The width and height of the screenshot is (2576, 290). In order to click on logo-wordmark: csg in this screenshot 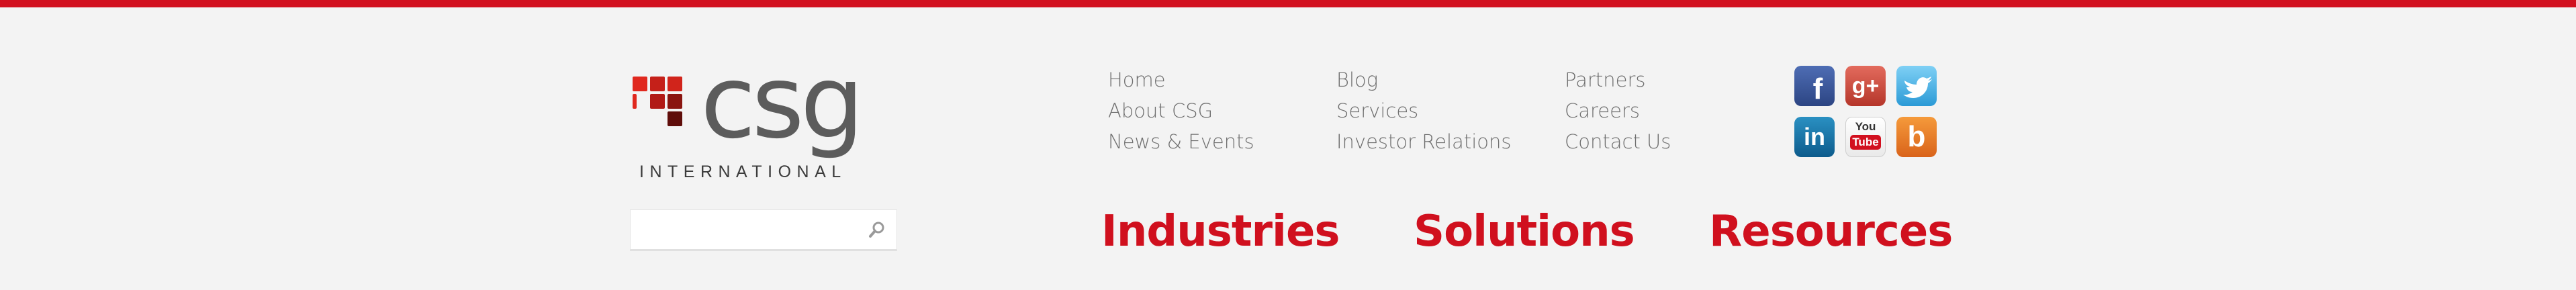, I will do `click(782, 103)`.